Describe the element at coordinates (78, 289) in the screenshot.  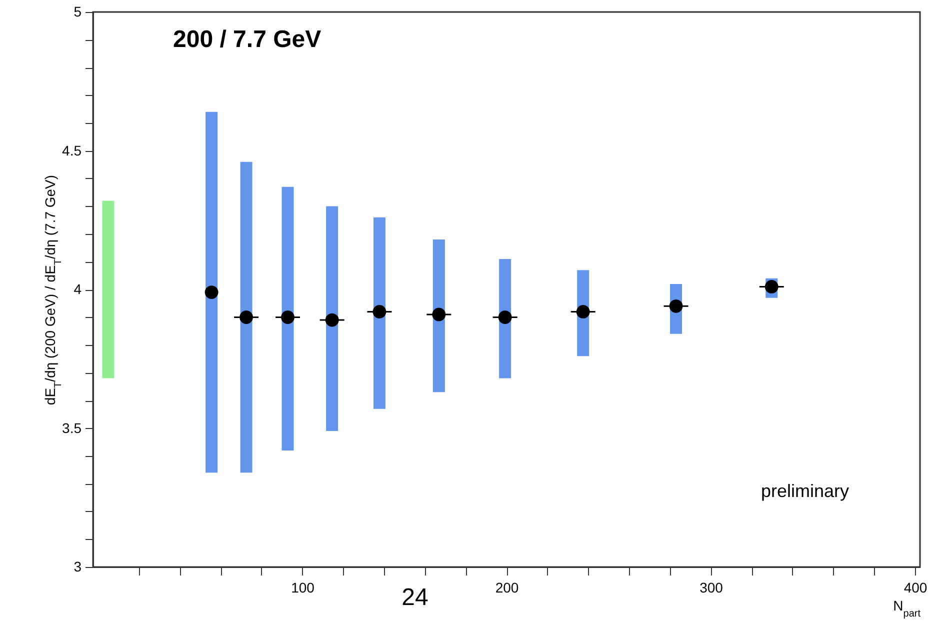
I see `y-tick-label: 4` at that location.